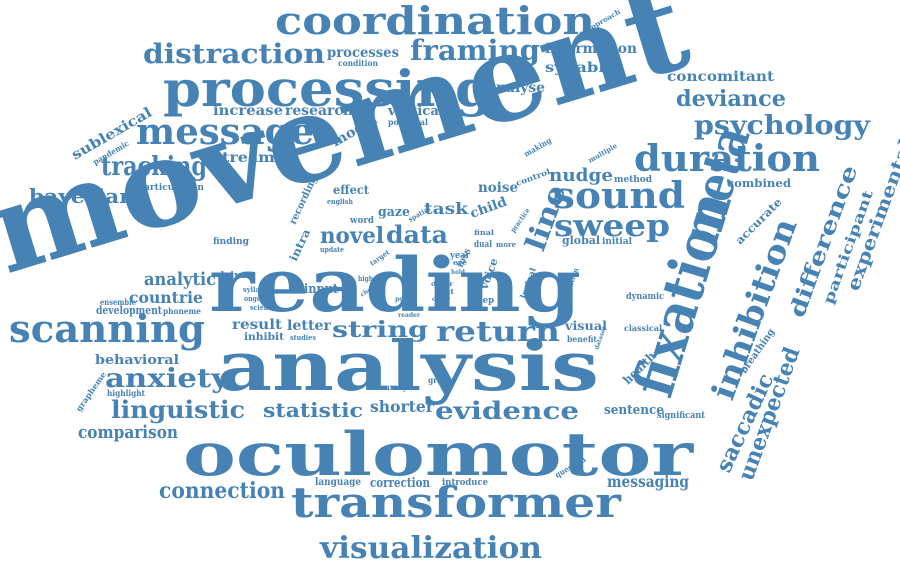 The image size is (900, 567). What do you see at coordinates (721, 77) in the screenshot?
I see `word-concomitant: concomitant` at bounding box center [721, 77].